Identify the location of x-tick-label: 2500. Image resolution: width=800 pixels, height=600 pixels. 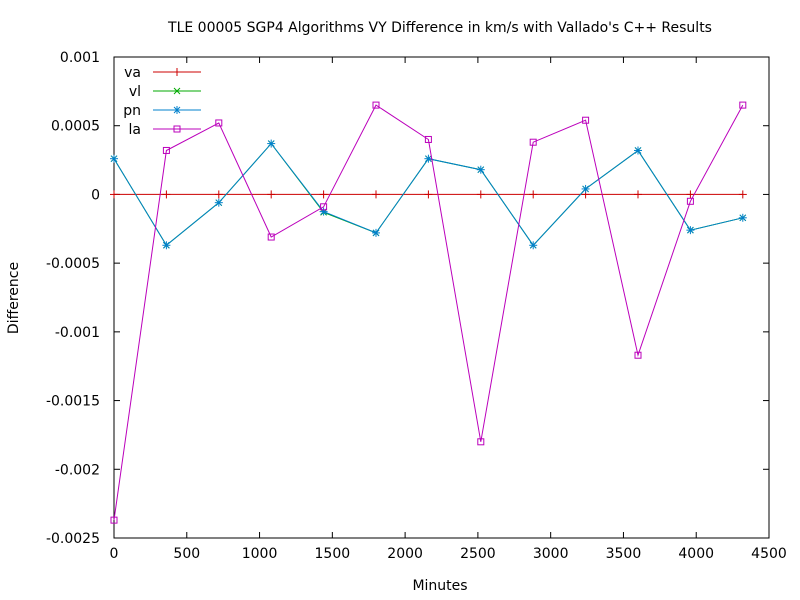
(478, 554).